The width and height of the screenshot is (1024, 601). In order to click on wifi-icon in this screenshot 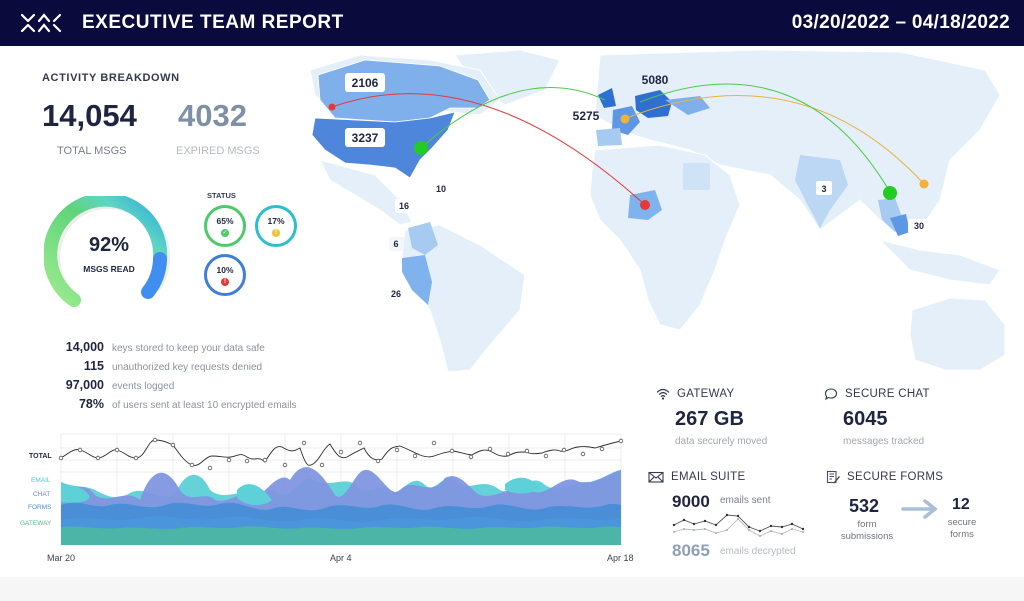, I will do `click(663, 394)`.